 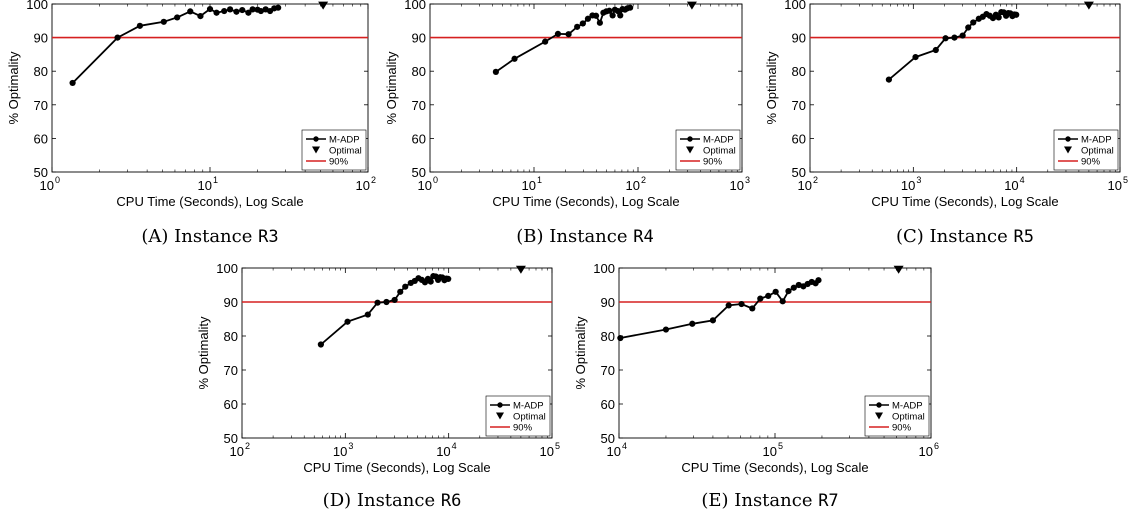 What do you see at coordinates (215, 180) in the screenshot?
I see `x-tick-label-exponent: 1` at bounding box center [215, 180].